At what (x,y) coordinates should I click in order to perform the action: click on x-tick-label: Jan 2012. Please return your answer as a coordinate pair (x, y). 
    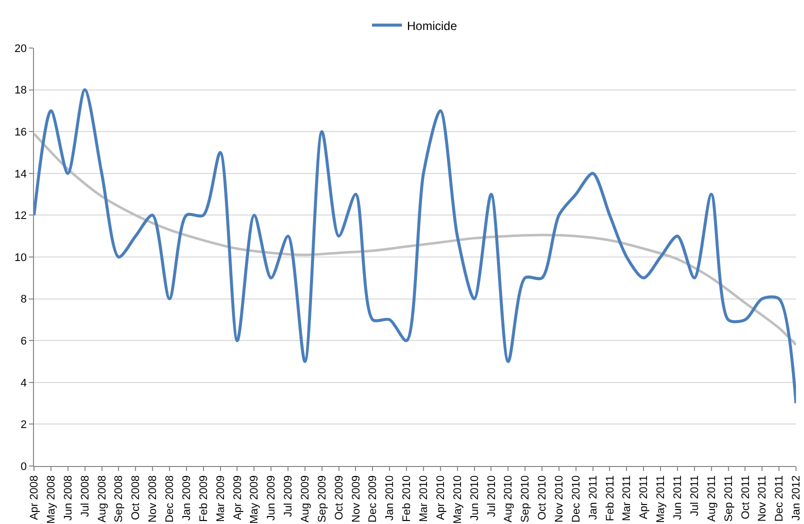
    Looking at the image, I should click on (796, 498).